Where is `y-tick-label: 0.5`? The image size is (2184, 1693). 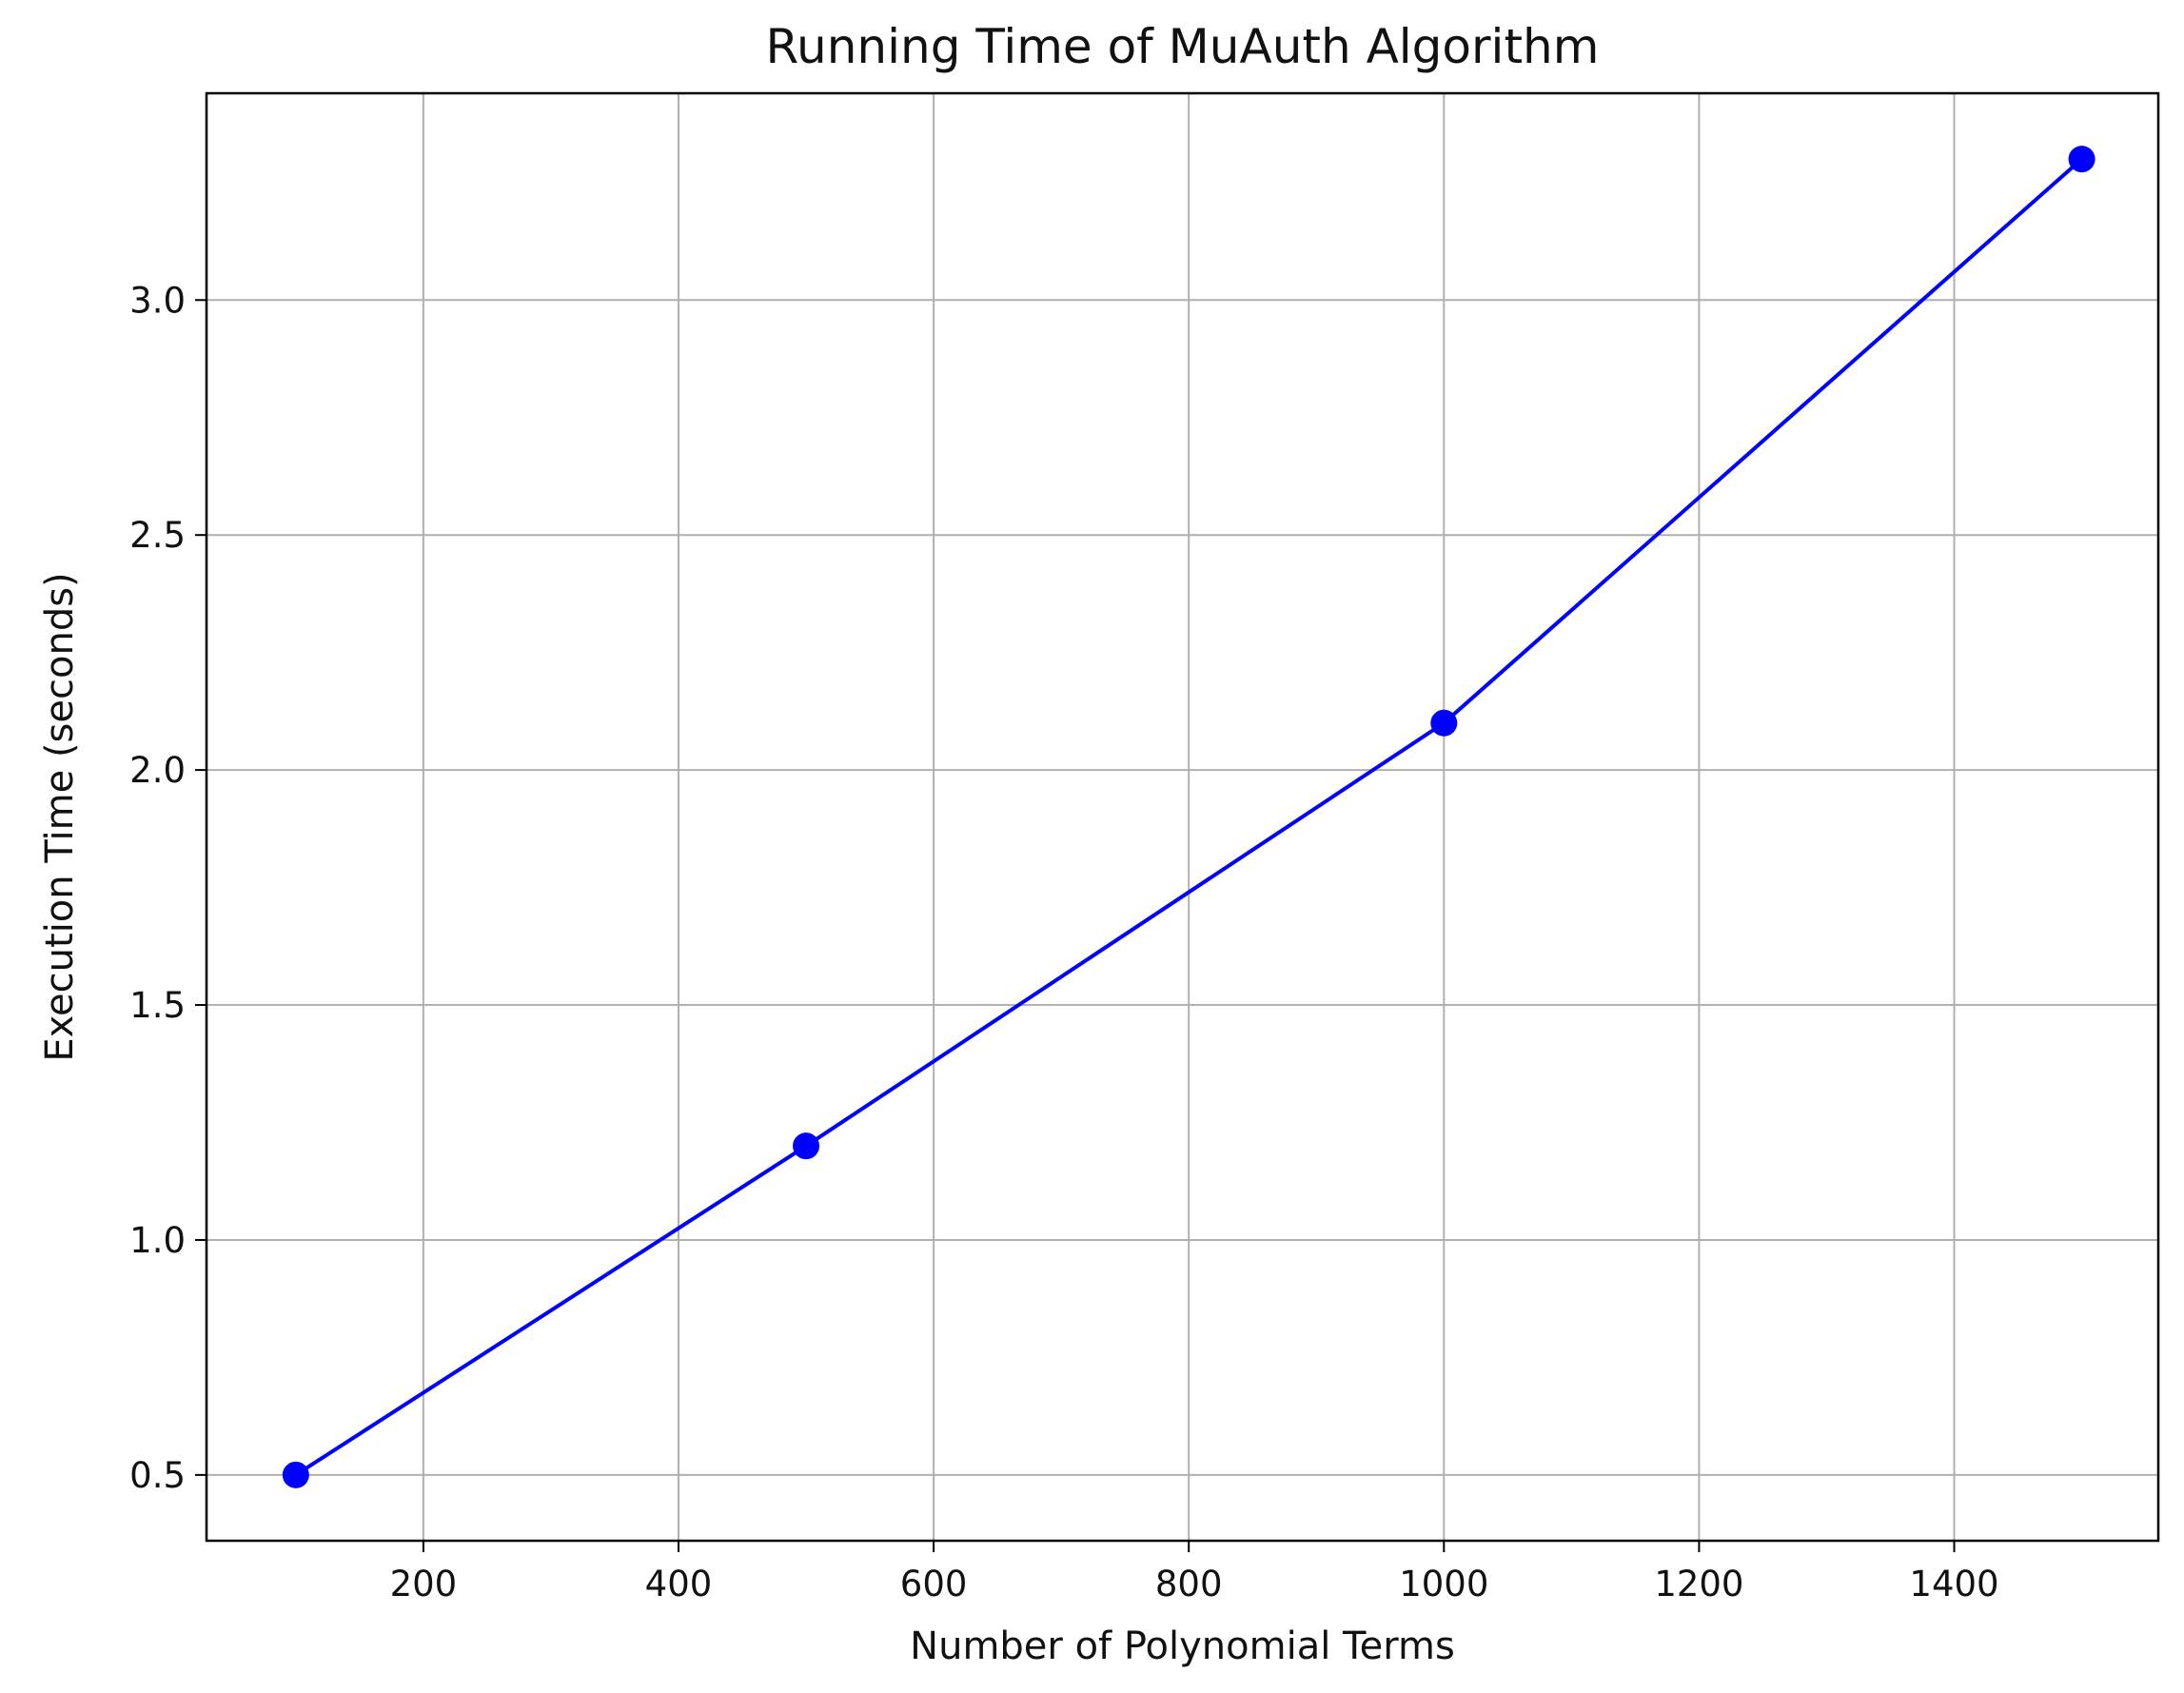
y-tick-label: 0.5 is located at coordinates (157, 1476).